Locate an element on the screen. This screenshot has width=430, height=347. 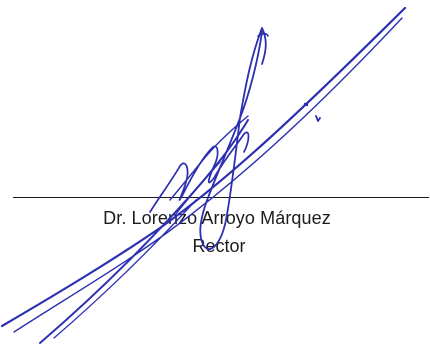
signer-name: Dr. Lorenzo Arroyo Márquez is located at coordinates (217, 218).